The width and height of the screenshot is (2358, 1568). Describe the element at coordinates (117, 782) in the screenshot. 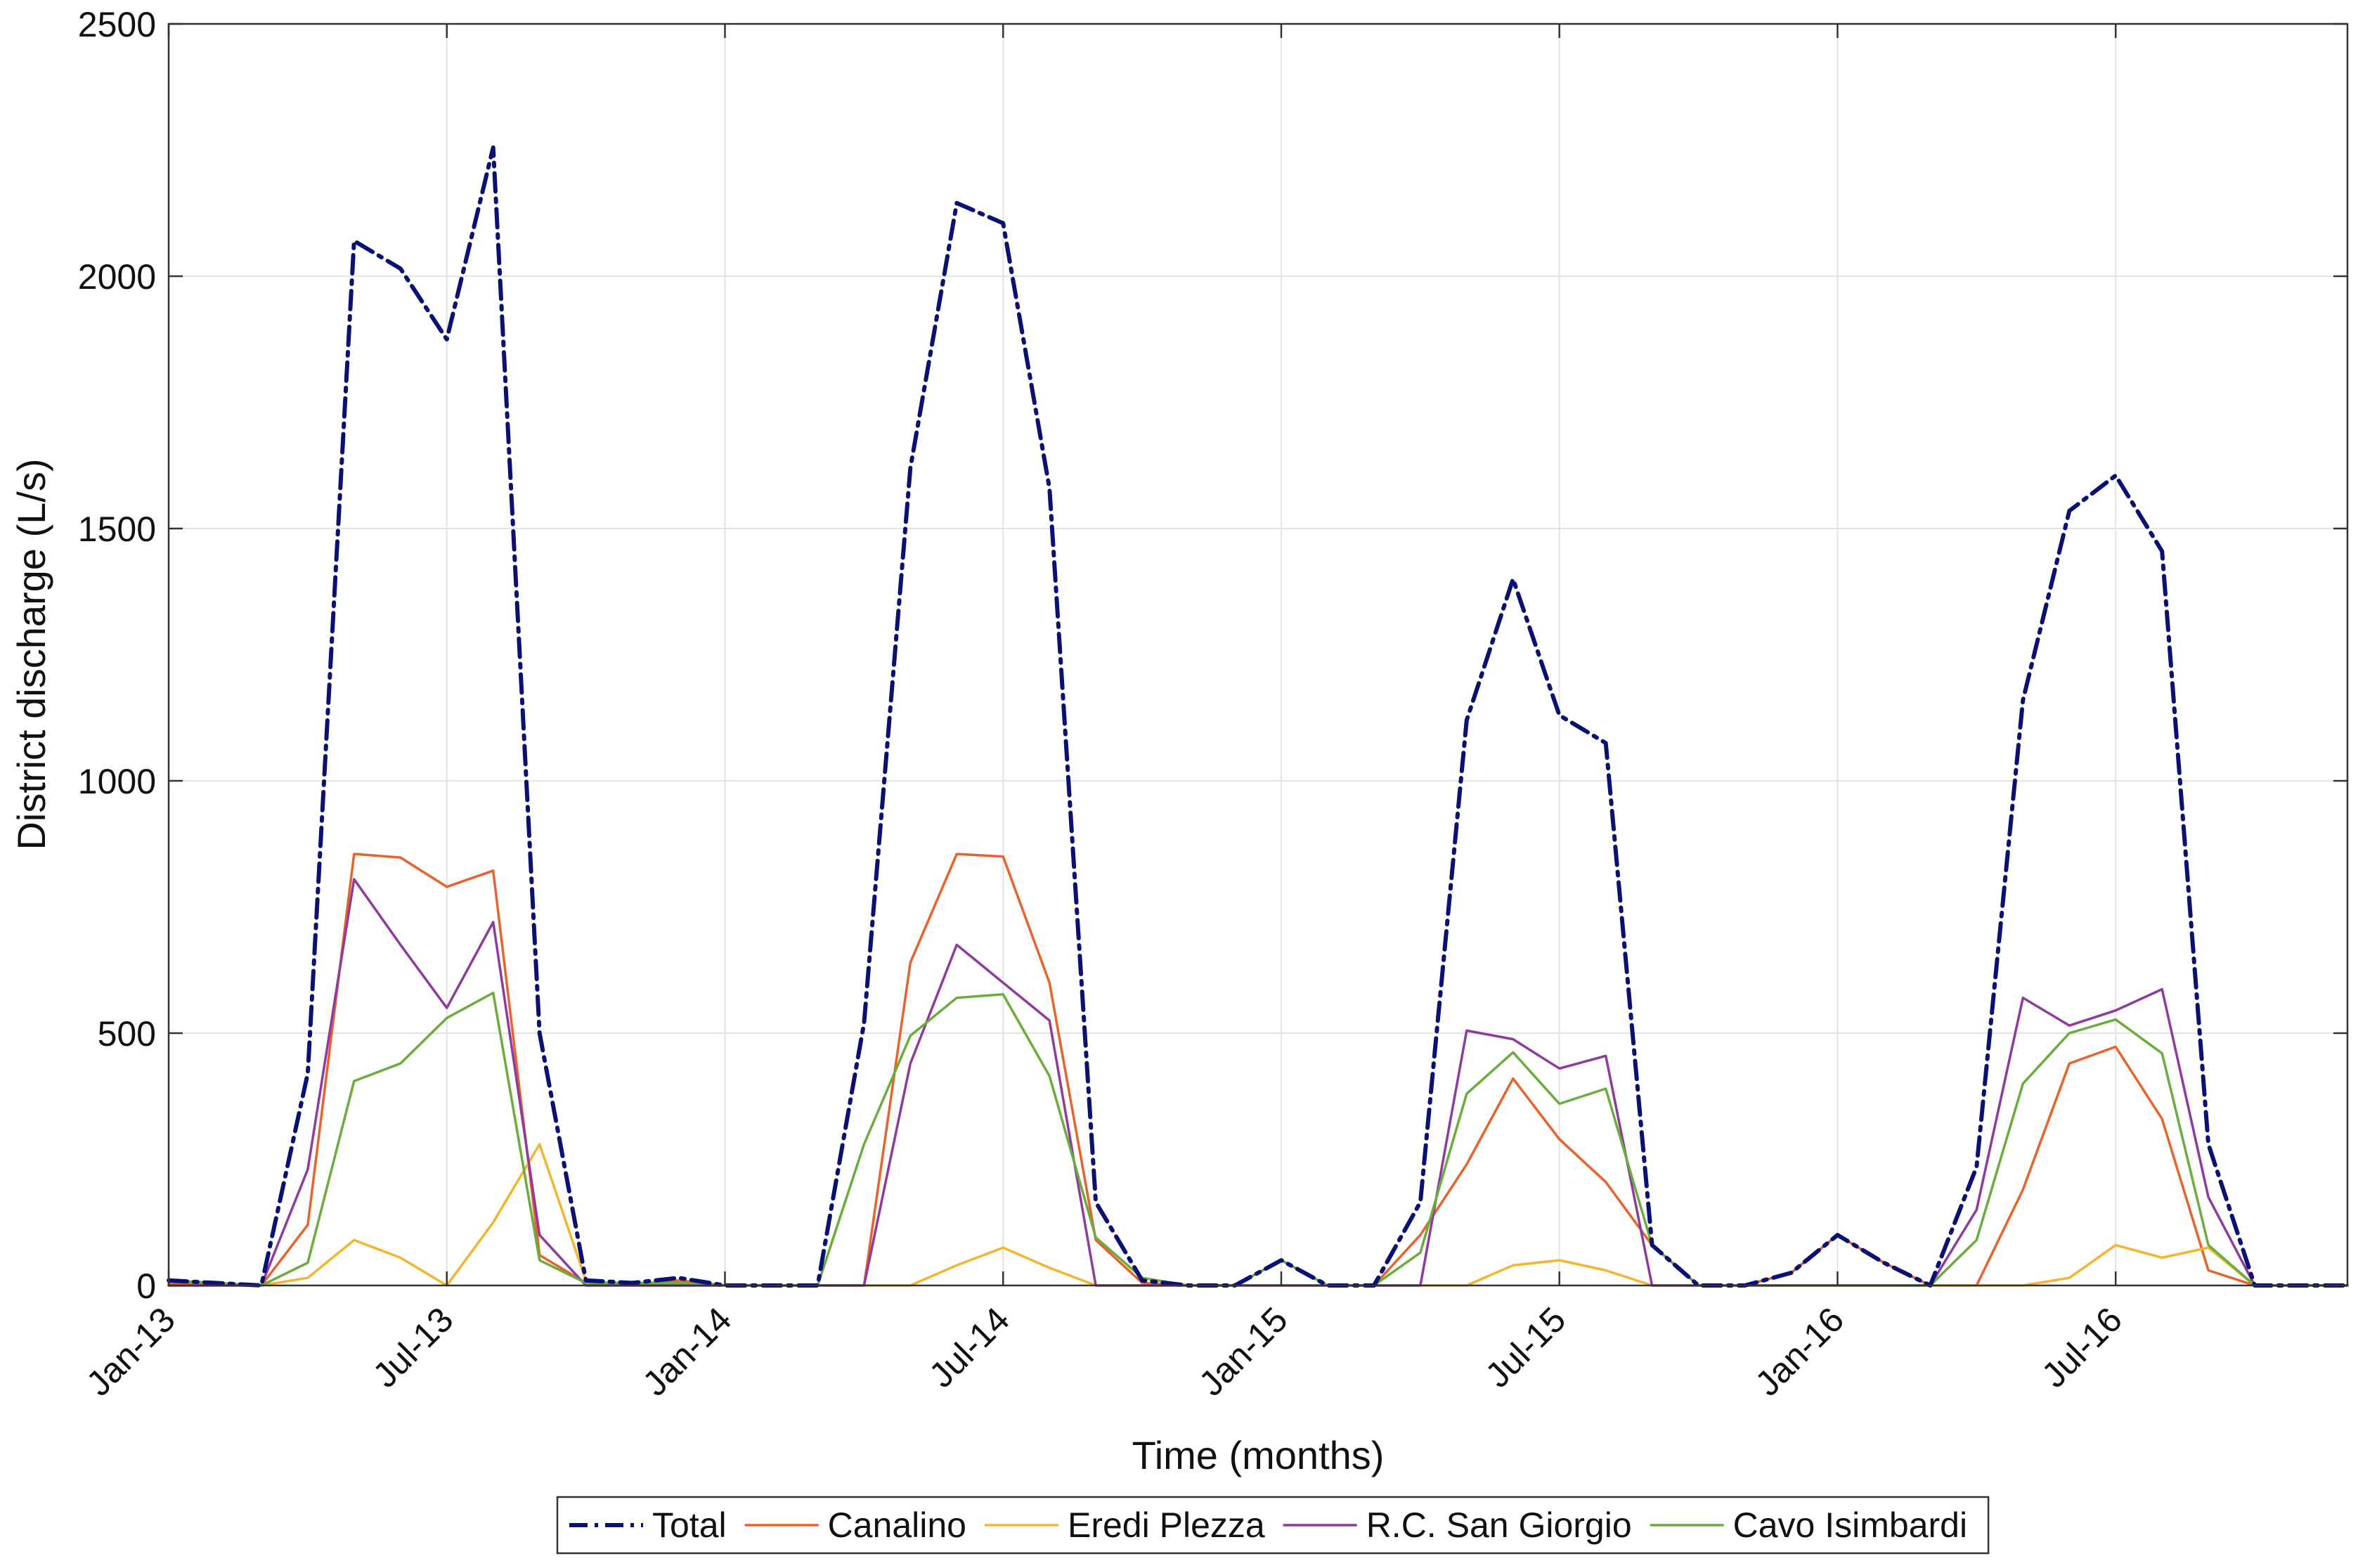

I see `y-tick-label: 1000` at that location.